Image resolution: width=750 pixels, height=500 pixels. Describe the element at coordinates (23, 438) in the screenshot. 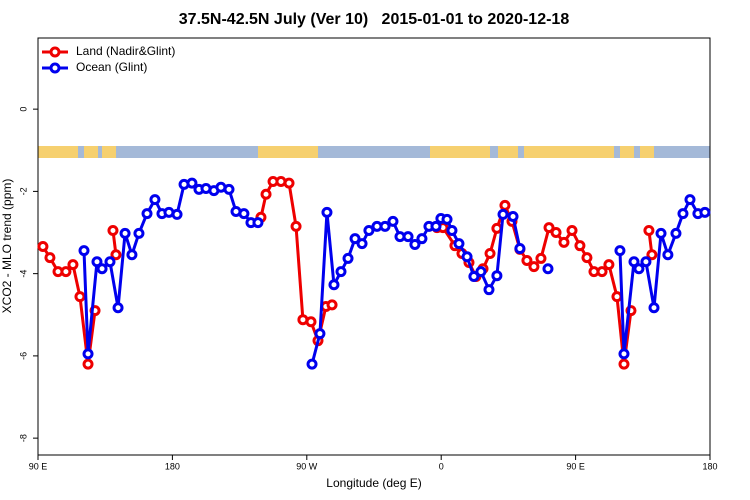

I see `y-tick-label: -8` at that location.